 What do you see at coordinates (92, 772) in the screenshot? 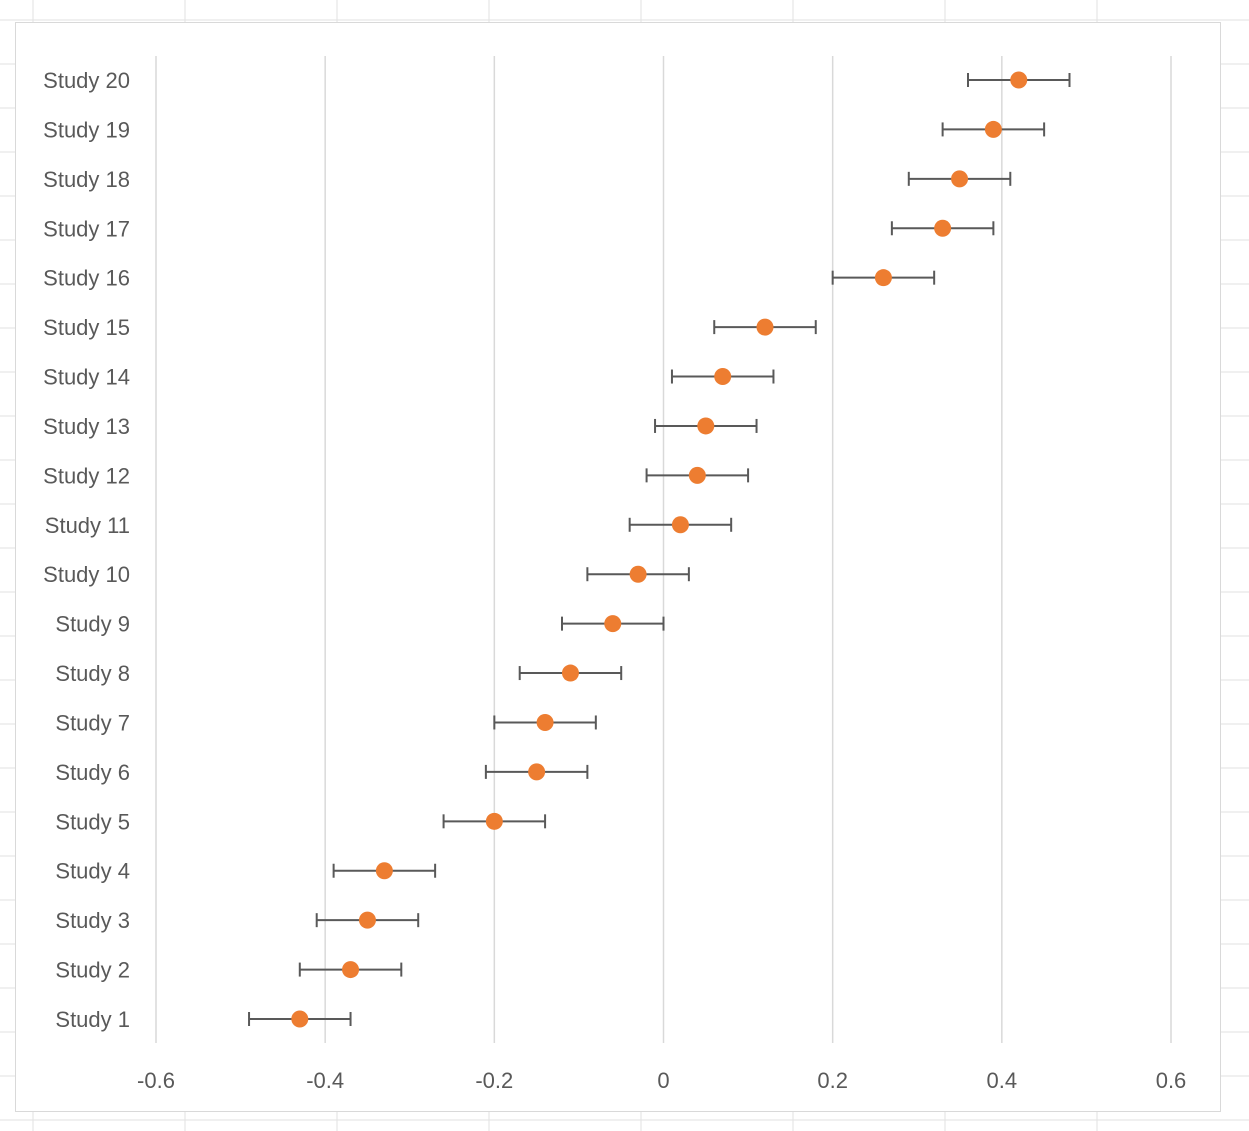
I see `y-category-label: Study 6` at bounding box center [92, 772].